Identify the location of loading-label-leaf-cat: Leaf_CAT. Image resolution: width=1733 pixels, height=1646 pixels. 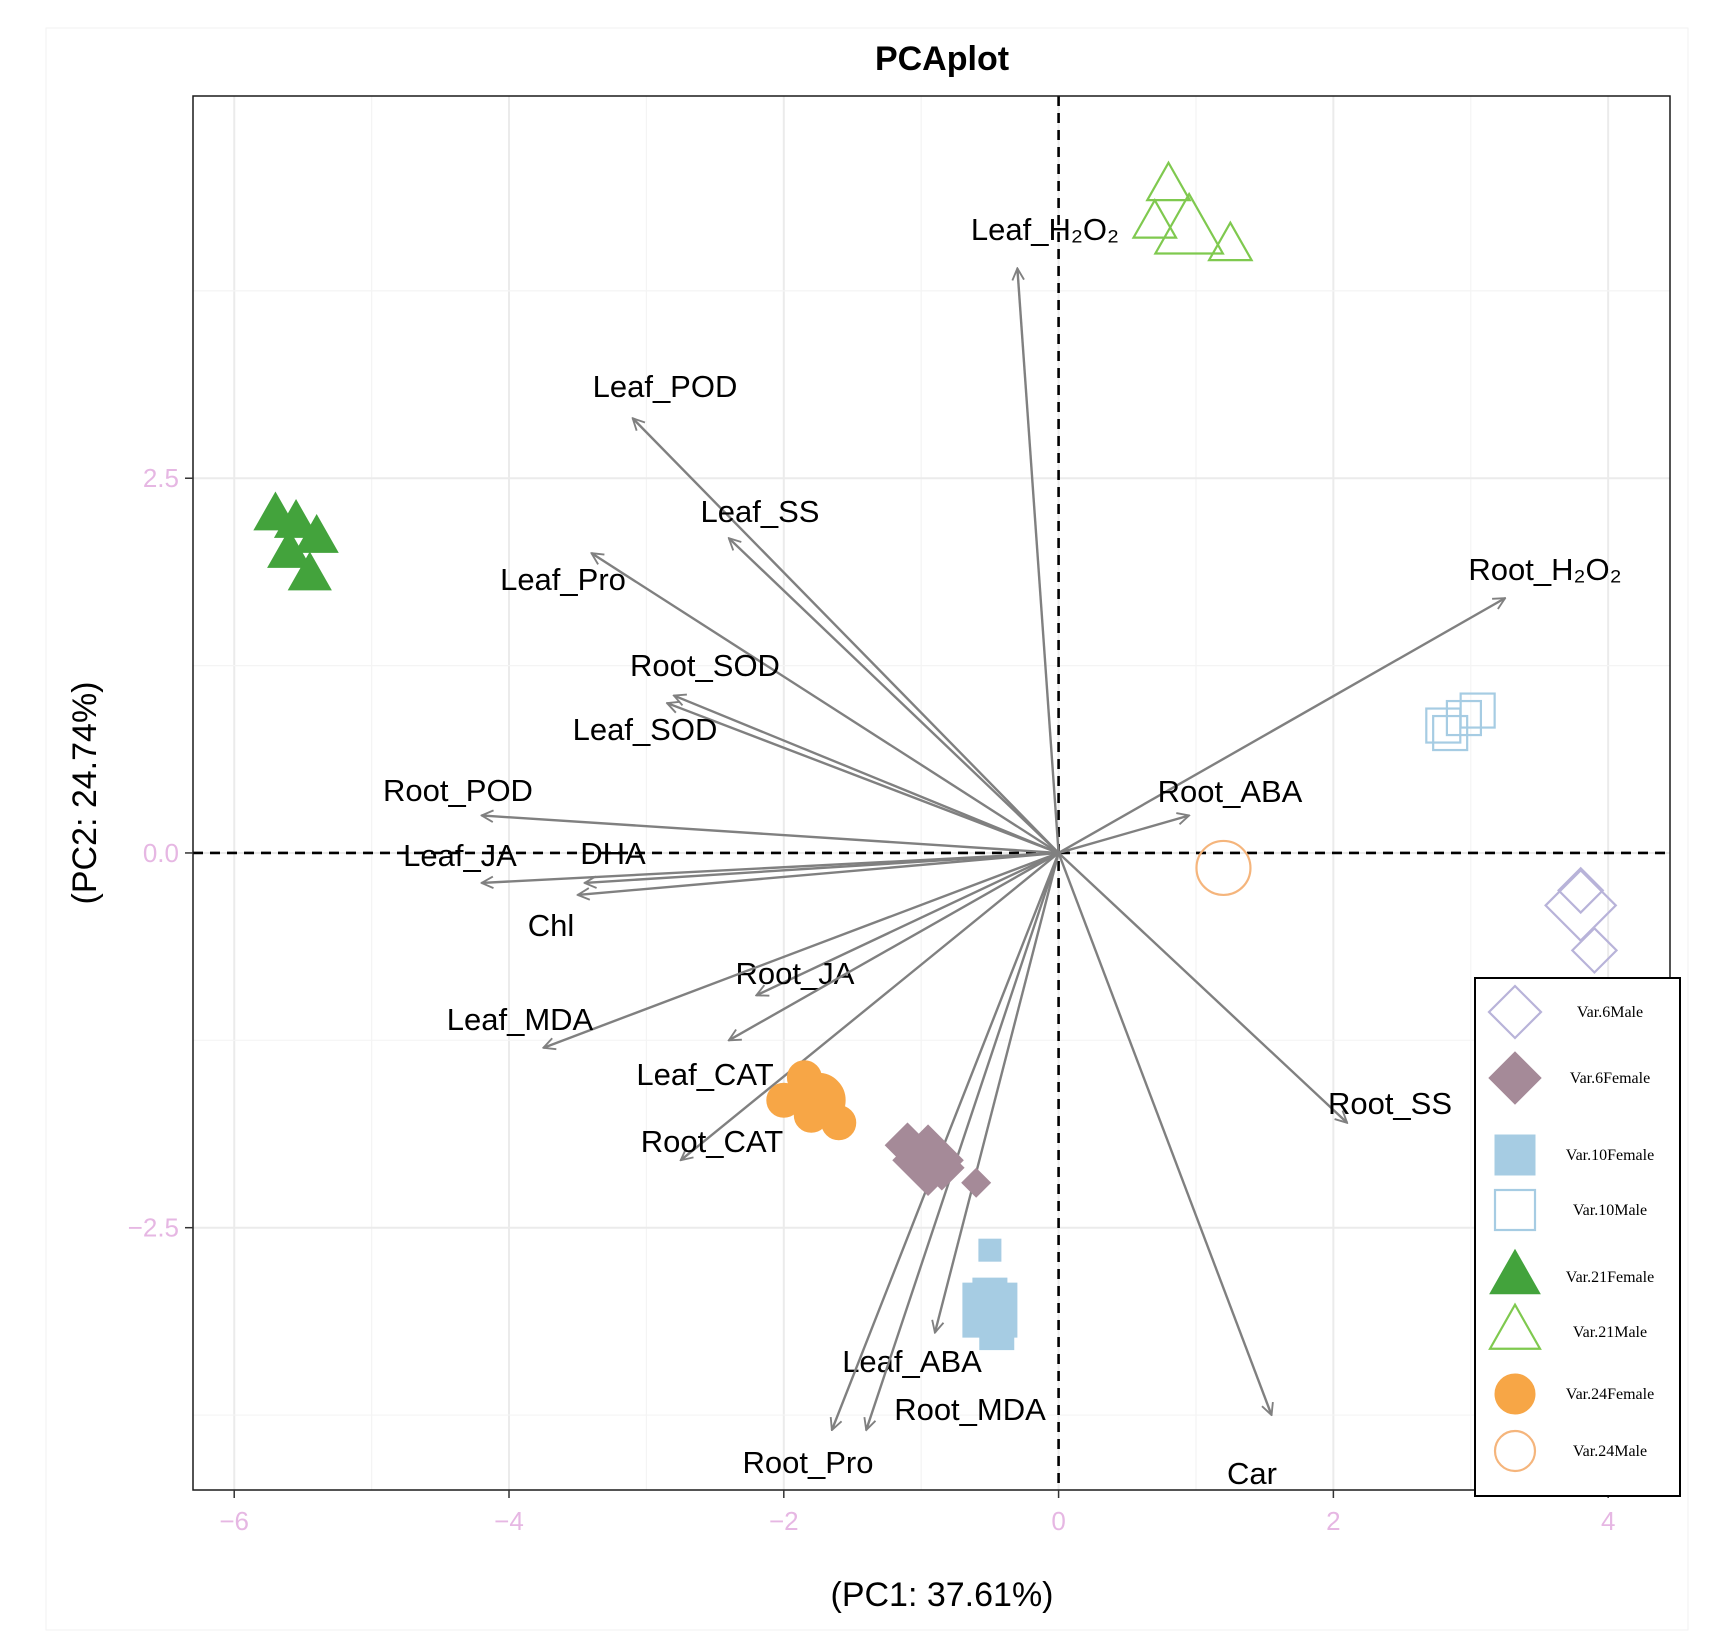
(704, 1074).